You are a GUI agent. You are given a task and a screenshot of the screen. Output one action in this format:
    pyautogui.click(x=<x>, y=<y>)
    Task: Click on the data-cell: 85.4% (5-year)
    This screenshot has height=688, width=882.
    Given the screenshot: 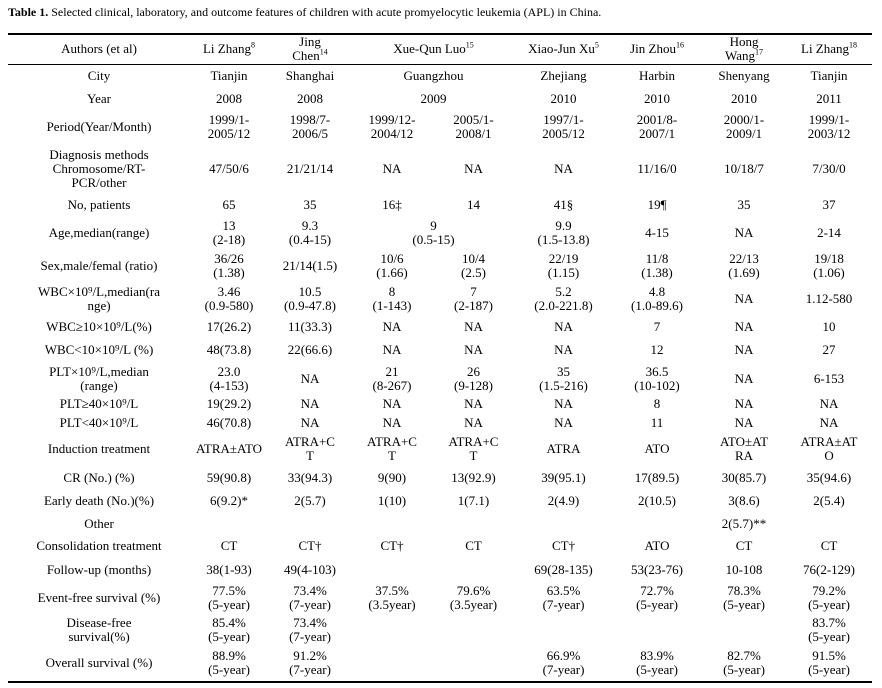 What is the action you would take?
    pyautogui.click(x=229, y=629)
    